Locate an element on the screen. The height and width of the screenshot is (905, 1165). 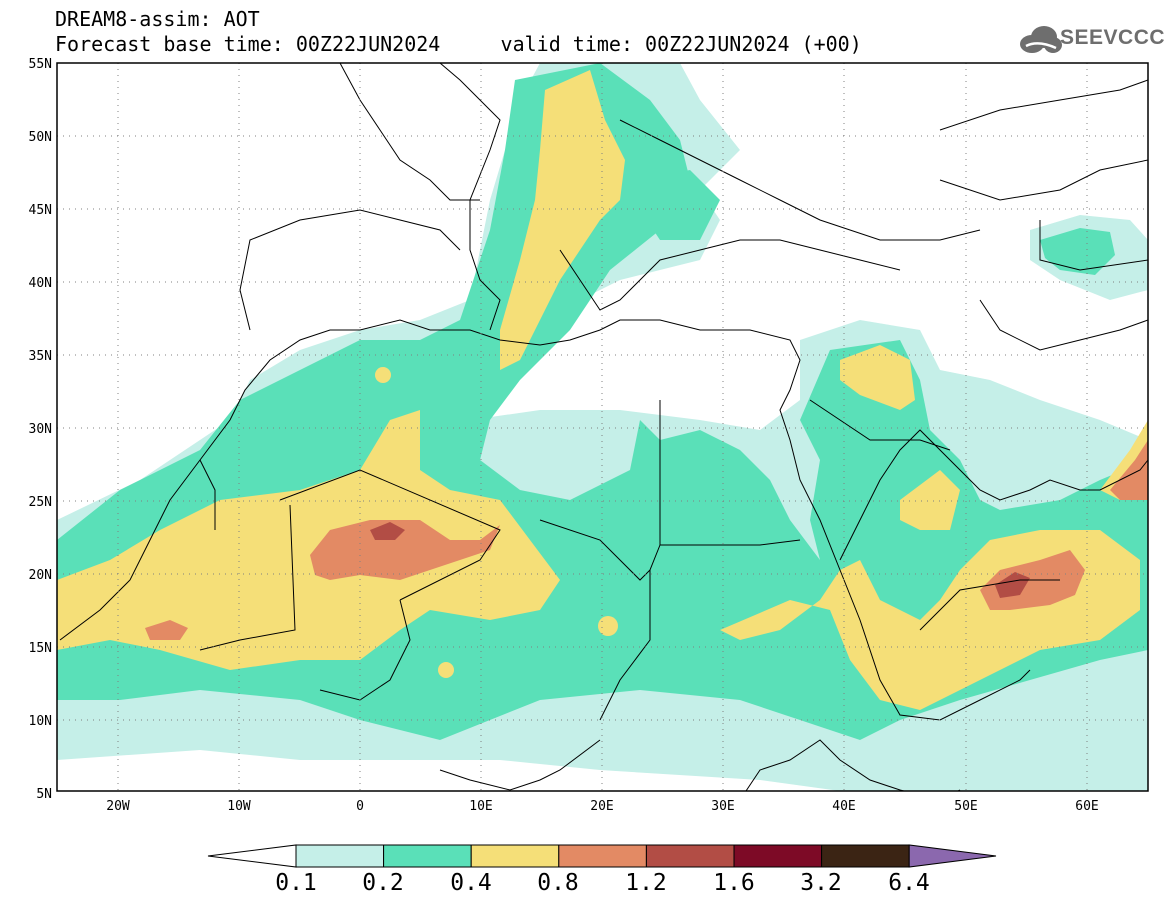
colorbar-label: 0.8 is located at coordinates (558, 883).